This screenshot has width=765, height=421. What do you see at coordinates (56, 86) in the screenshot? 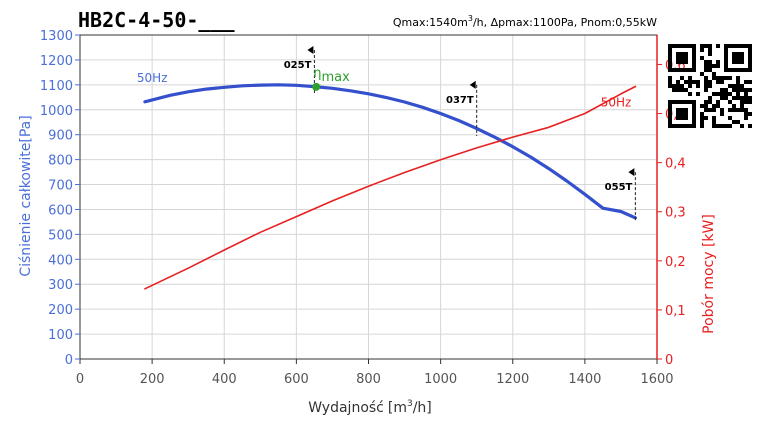
I see `y-left-tick-label-11: 1100` at bounding box center [56, 86].